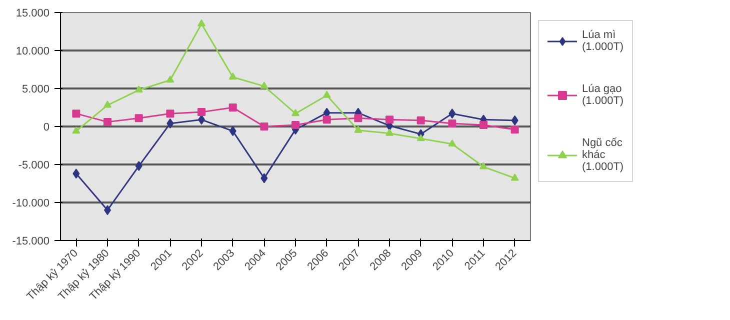 This screenshot has height=320, width=730. What do you see at coordinates (31, 242) in the screenshot?
I see `y-tick-label: -15.000` at bounding box center [31, 242].